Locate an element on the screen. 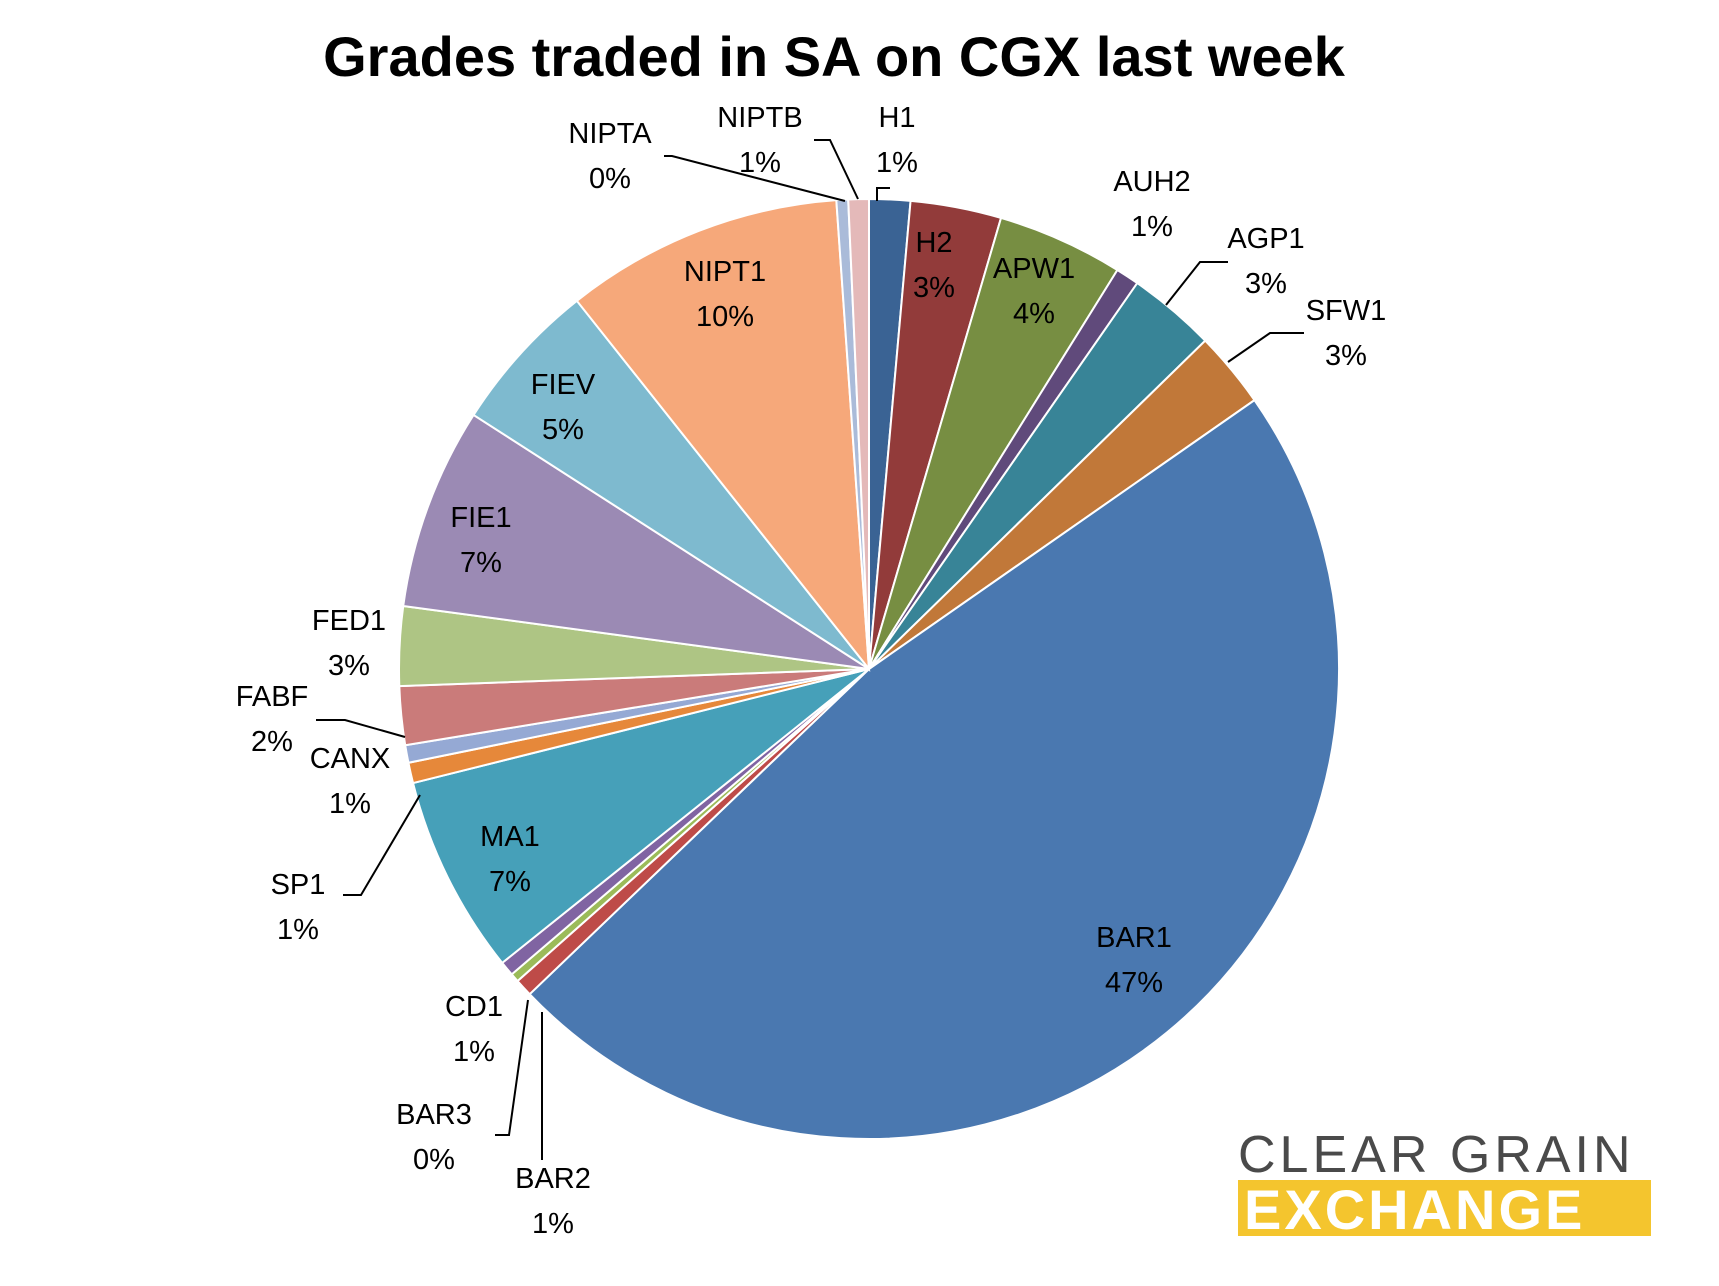 Image resolution: width=1719 pixels, height=1286 pixels. pie-slice-nipt1 is located at coordinates (723, 436).